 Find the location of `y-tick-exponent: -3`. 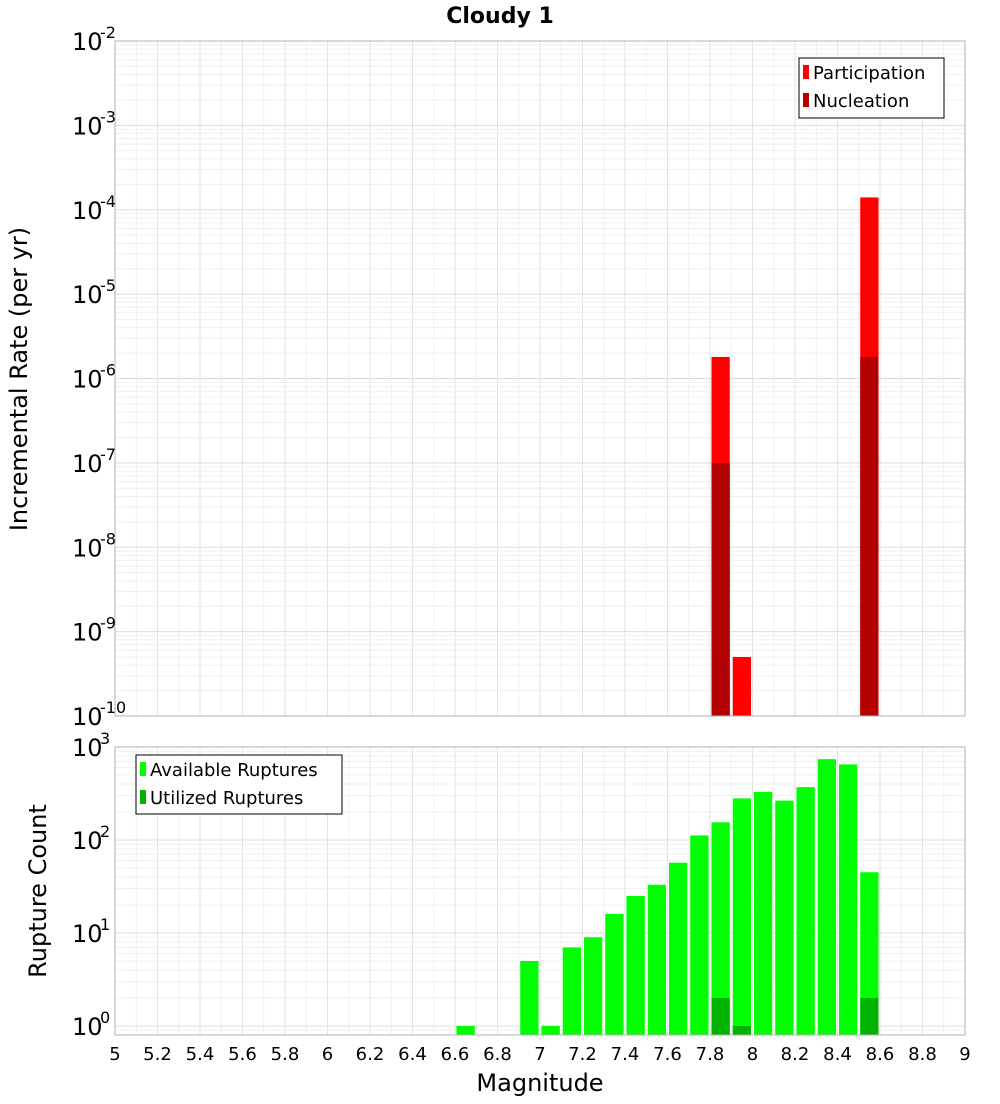

y-tick-exponent: -3 is located at coordinates (108, 116).